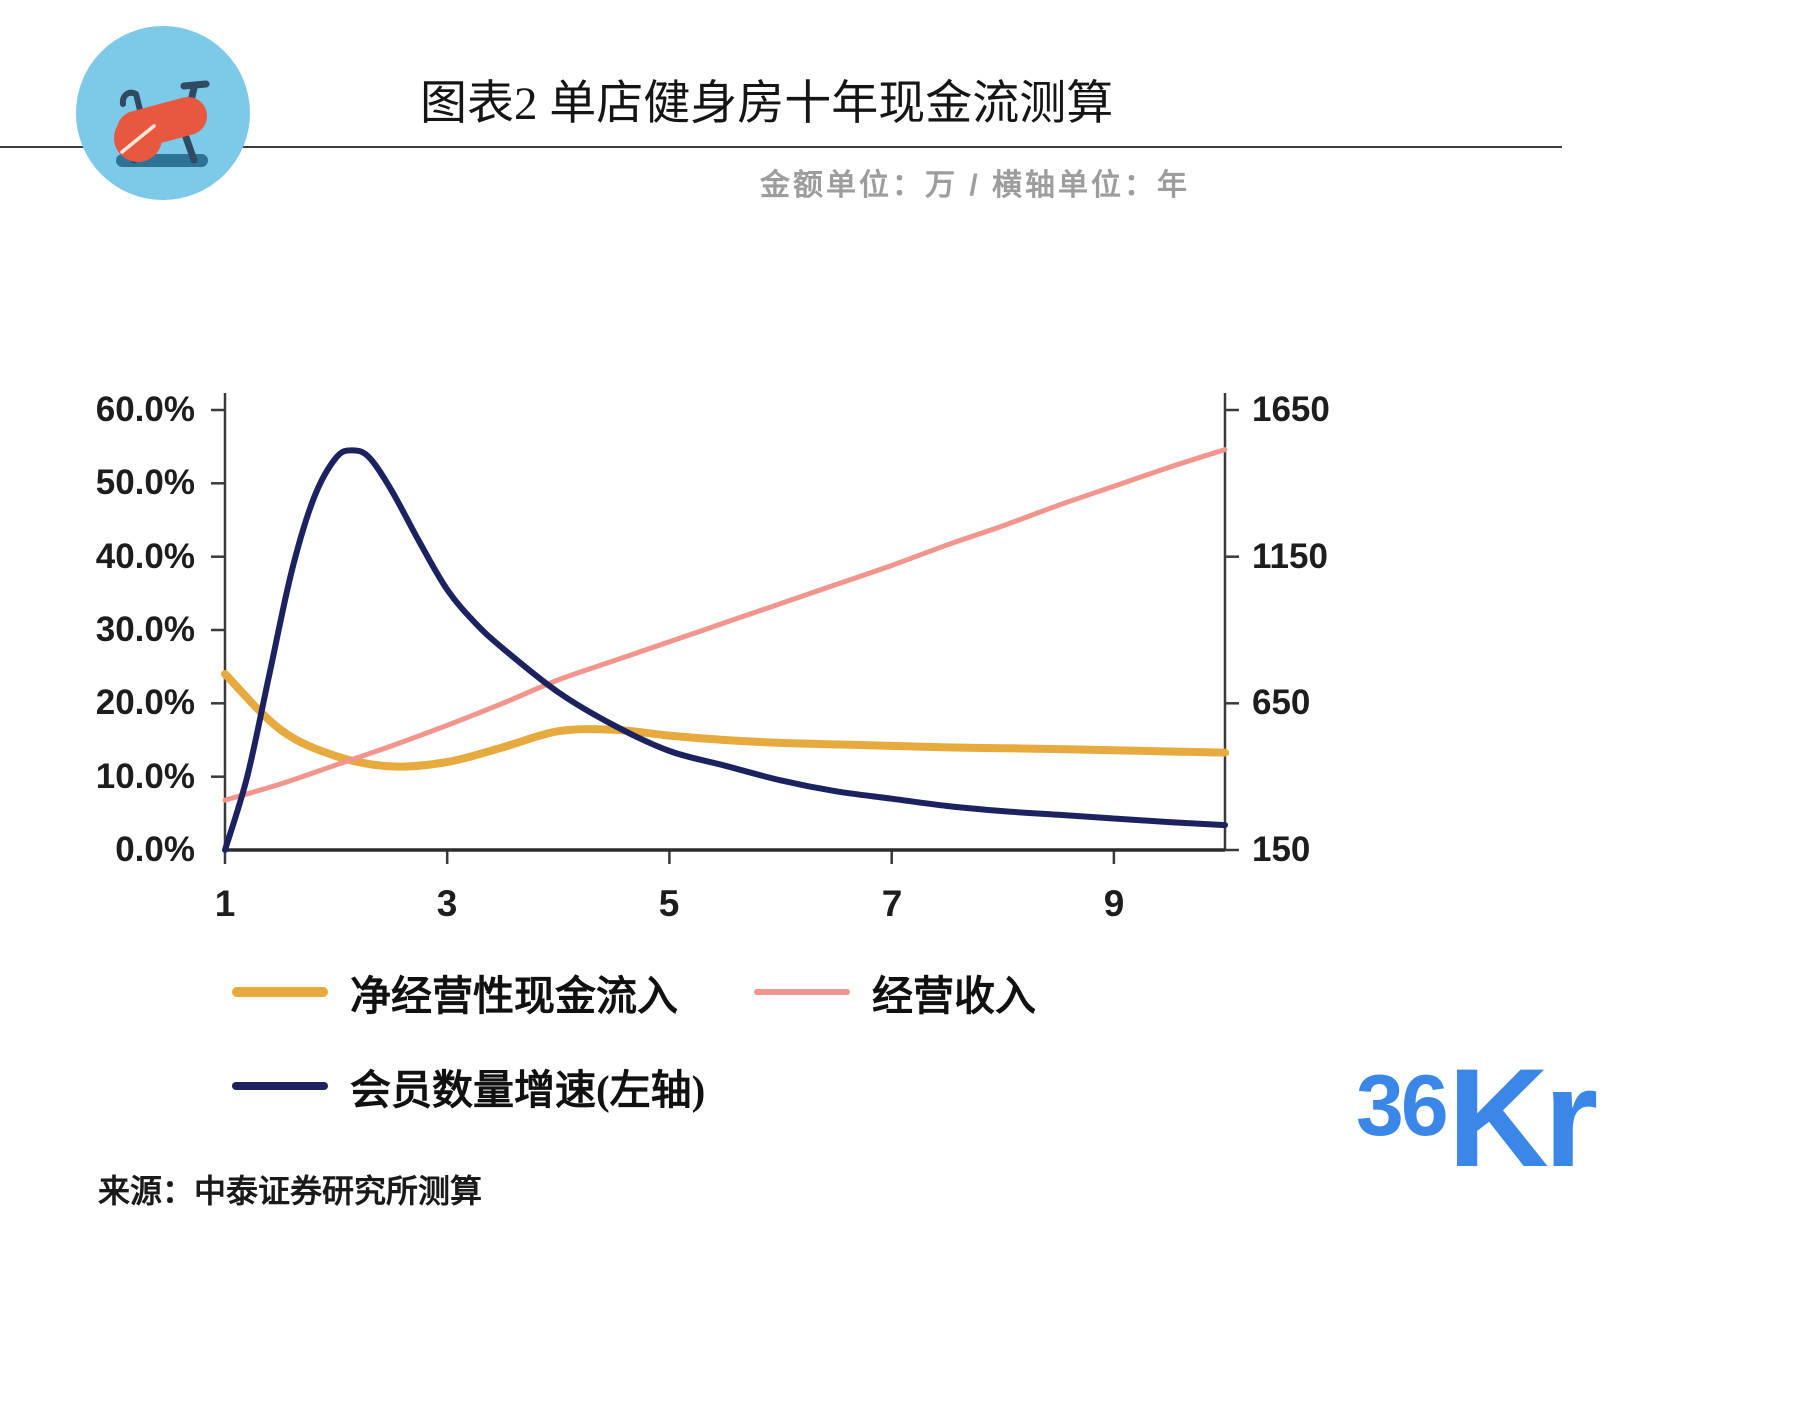 This screenshot has width=1810, height=1412. I want to click on exercise-bike-icon-svg, so click(163, 113).